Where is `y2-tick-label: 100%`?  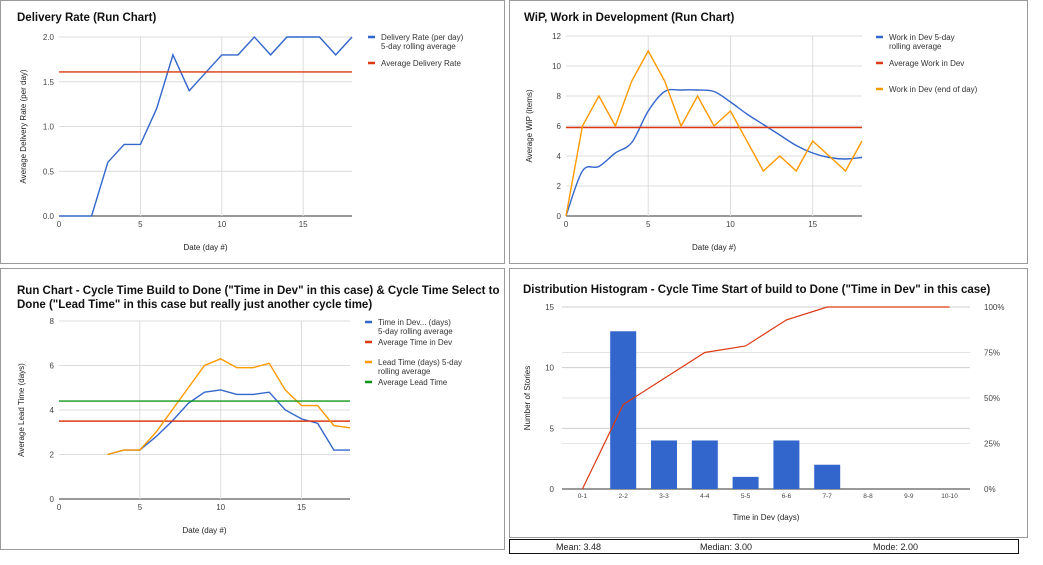 y2-tick-label: 100% is located at coordinates (994, 307).